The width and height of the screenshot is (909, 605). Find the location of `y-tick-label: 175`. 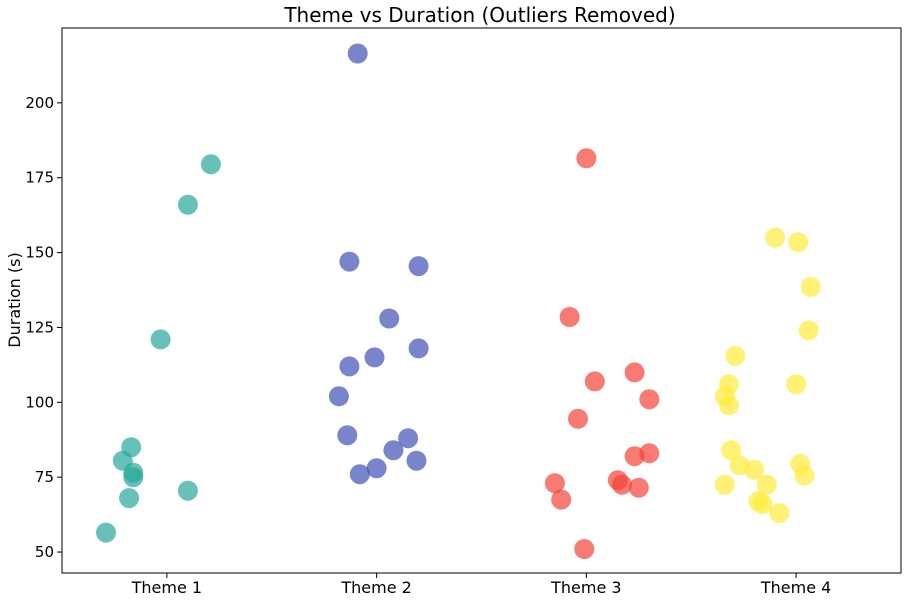

y-tick-label: 175 is located at coordinates (39, 178).